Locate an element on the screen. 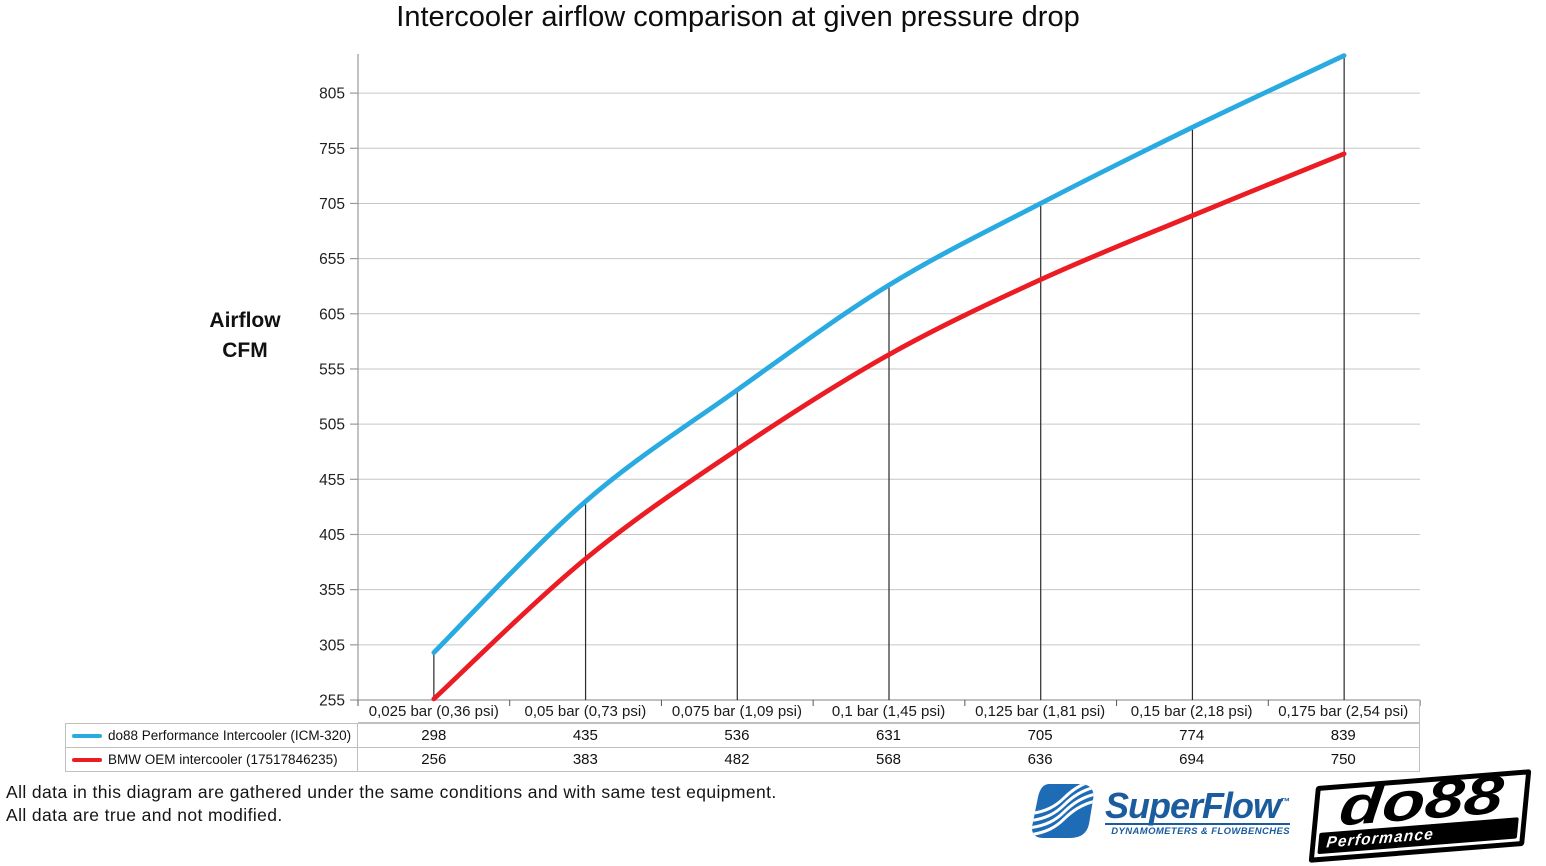  superflow-icon is located at coordinates (1063, 811).